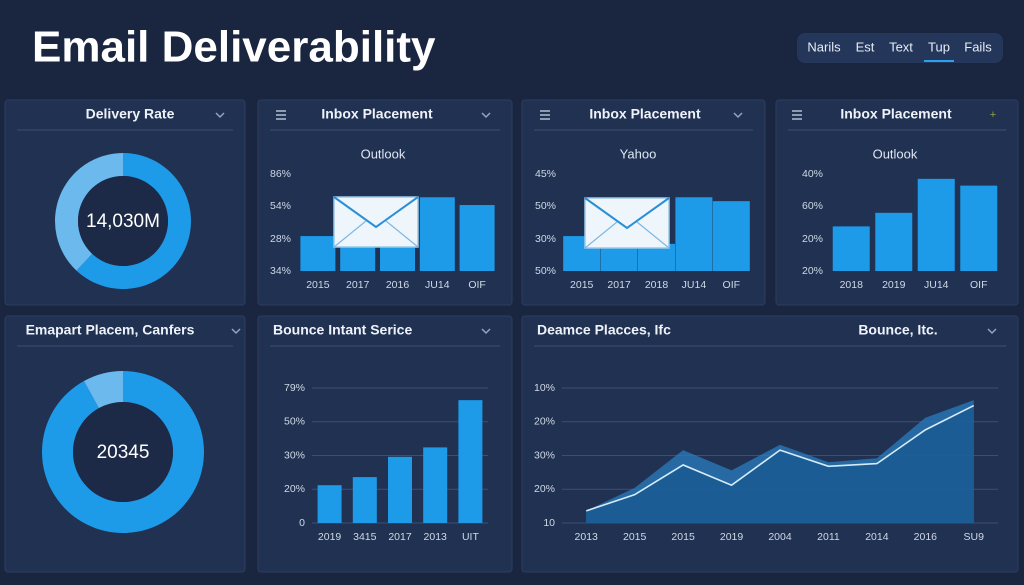  Describe the element at coordinates (780, 458) in the screenshot. I see `line` at that location.